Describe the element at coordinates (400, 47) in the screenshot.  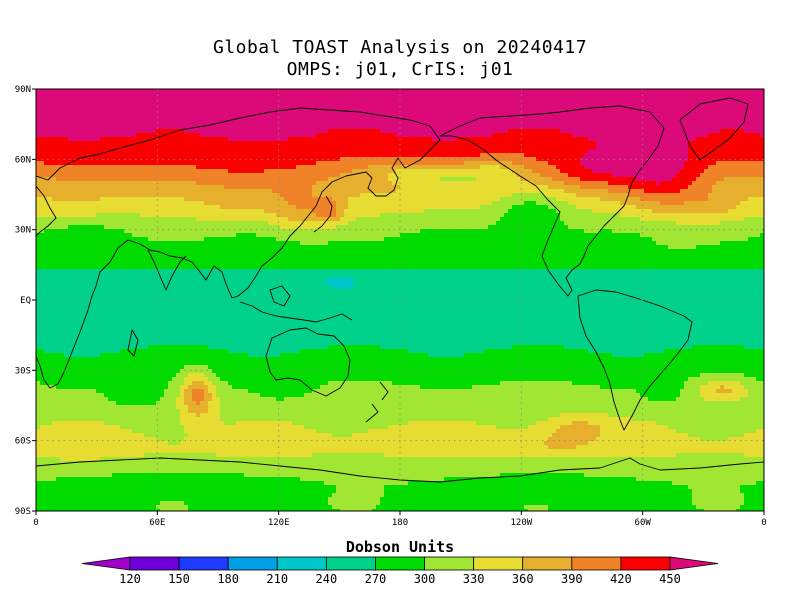
I see `chart-title: Global TOAST Analysis on 20240417` at that location.